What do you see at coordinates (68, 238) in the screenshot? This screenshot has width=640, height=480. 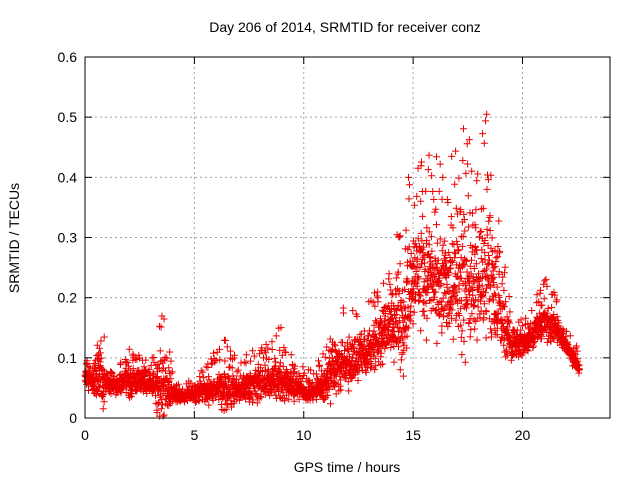 I see `y-tick-label: 0.3` at bounding box center [68, 238].